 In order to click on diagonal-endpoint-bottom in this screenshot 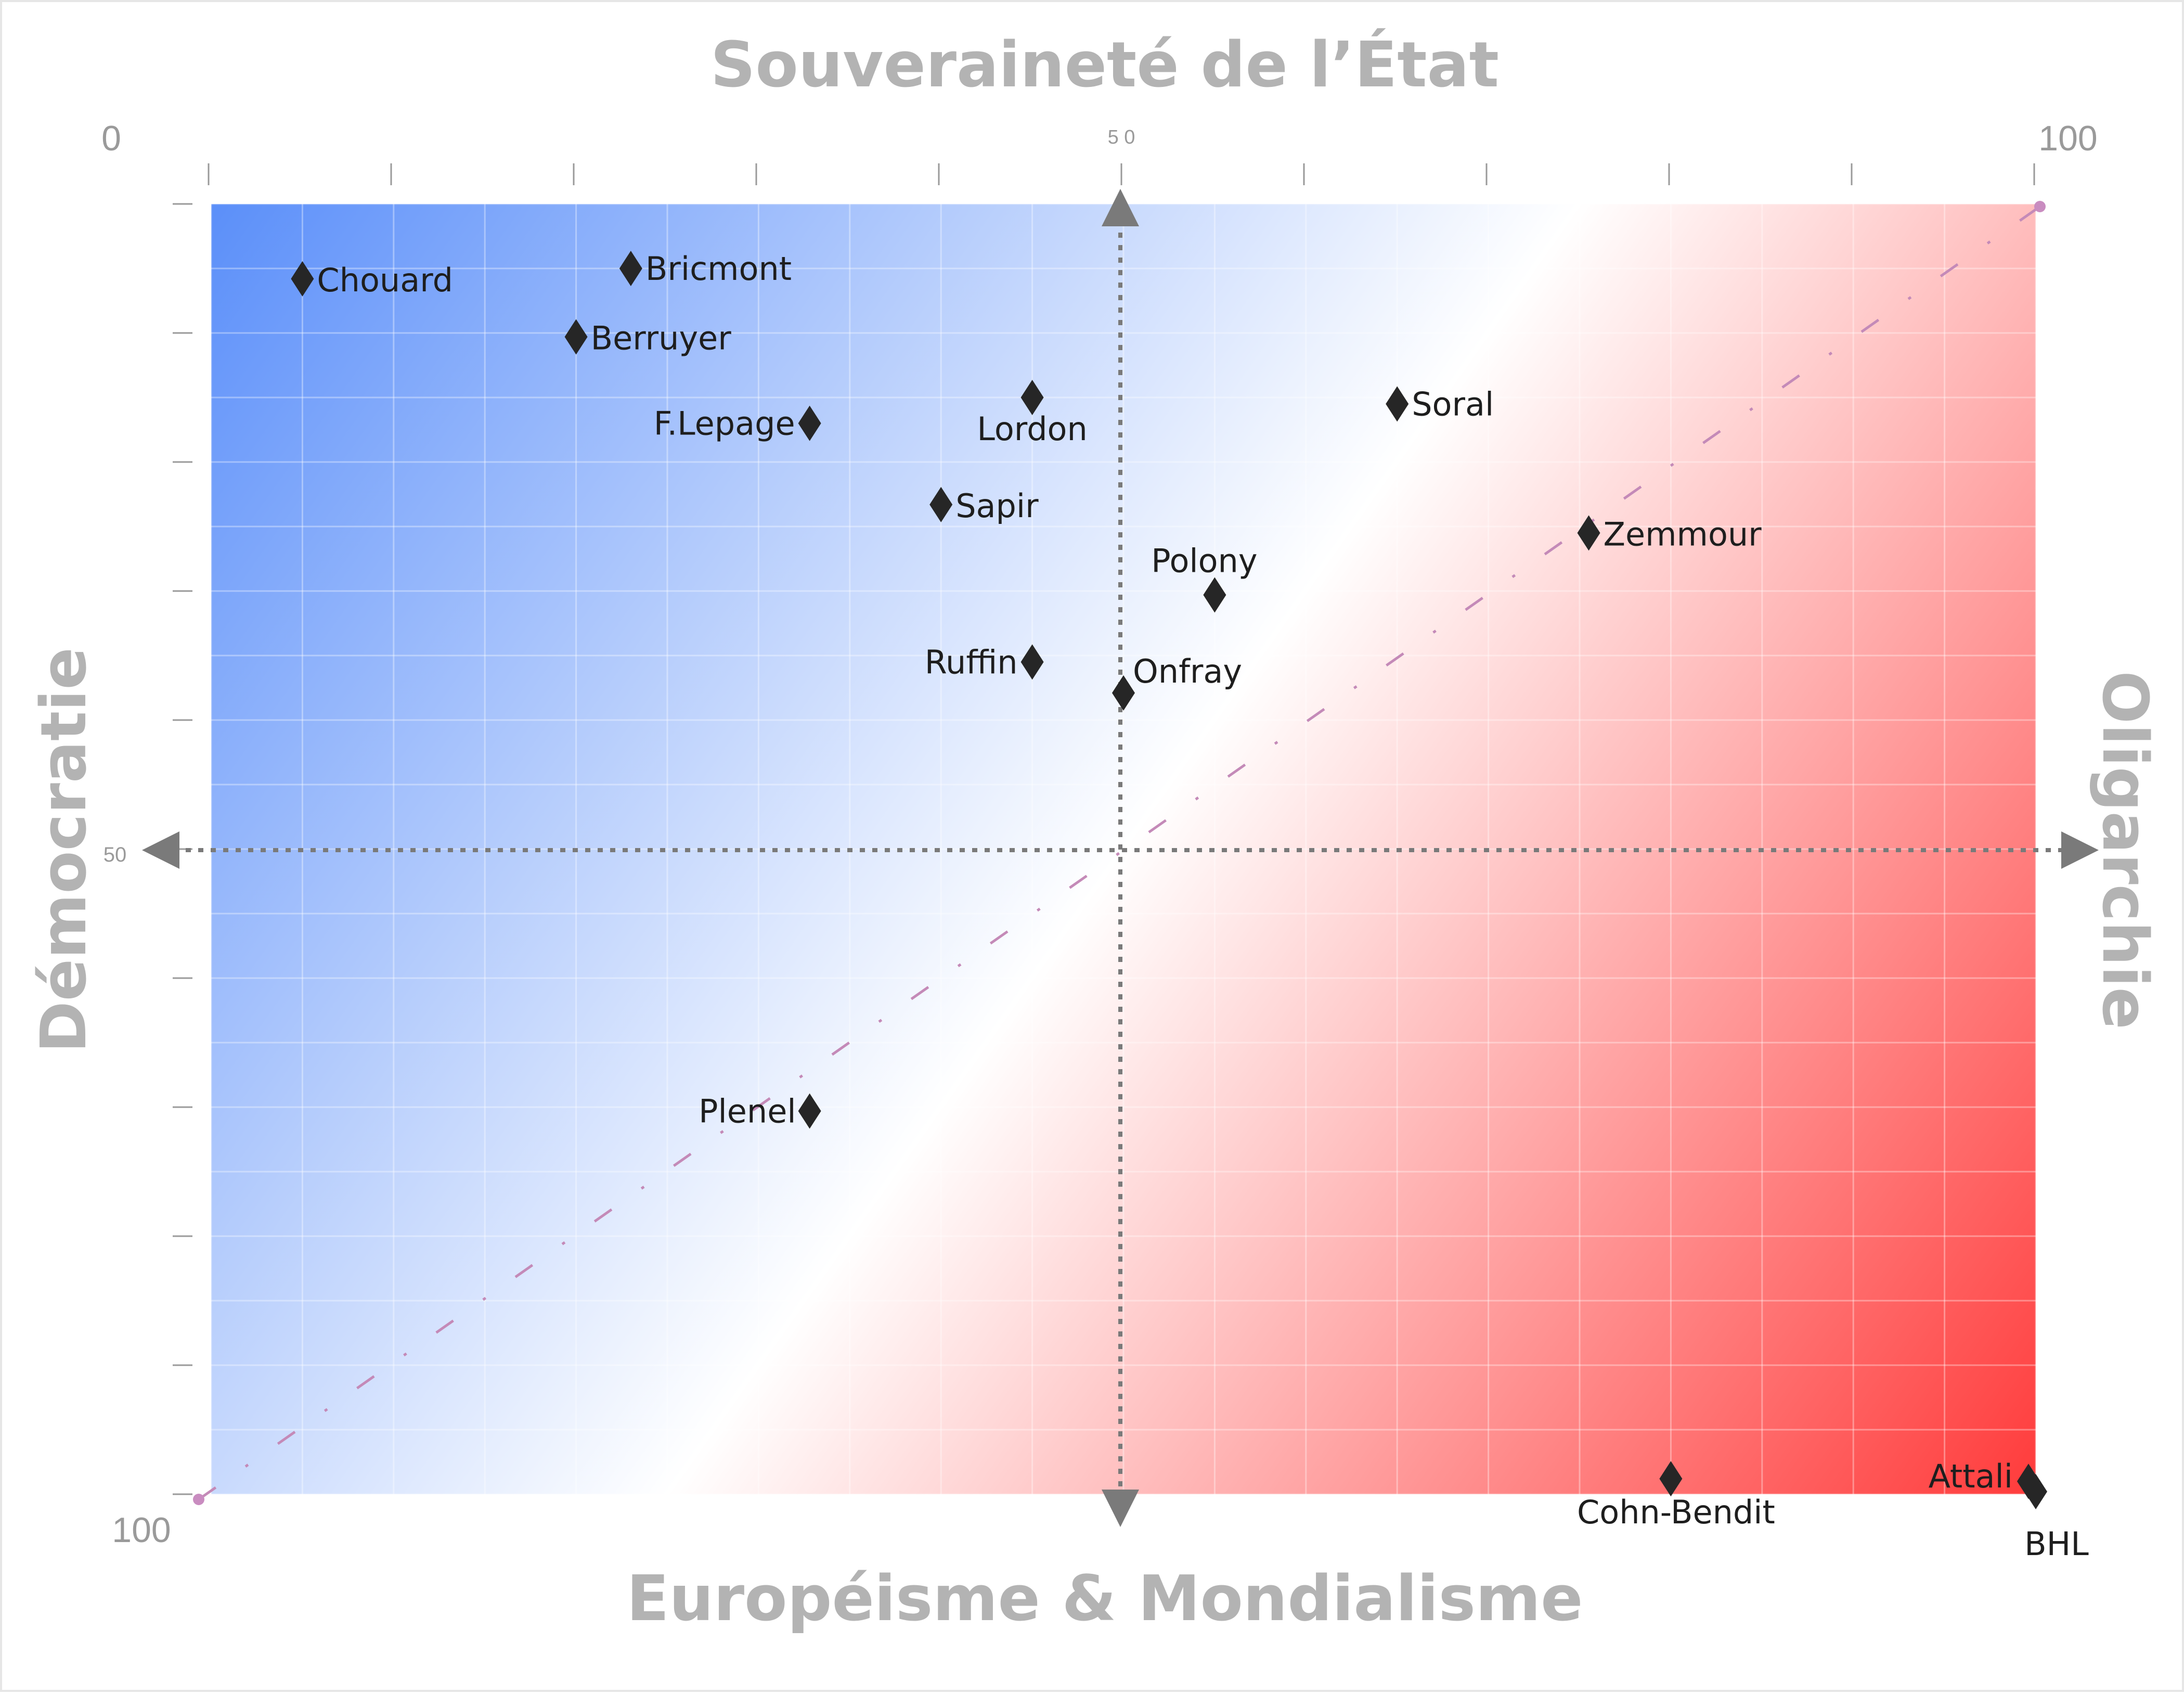, I will do `click(198, 1499)`.